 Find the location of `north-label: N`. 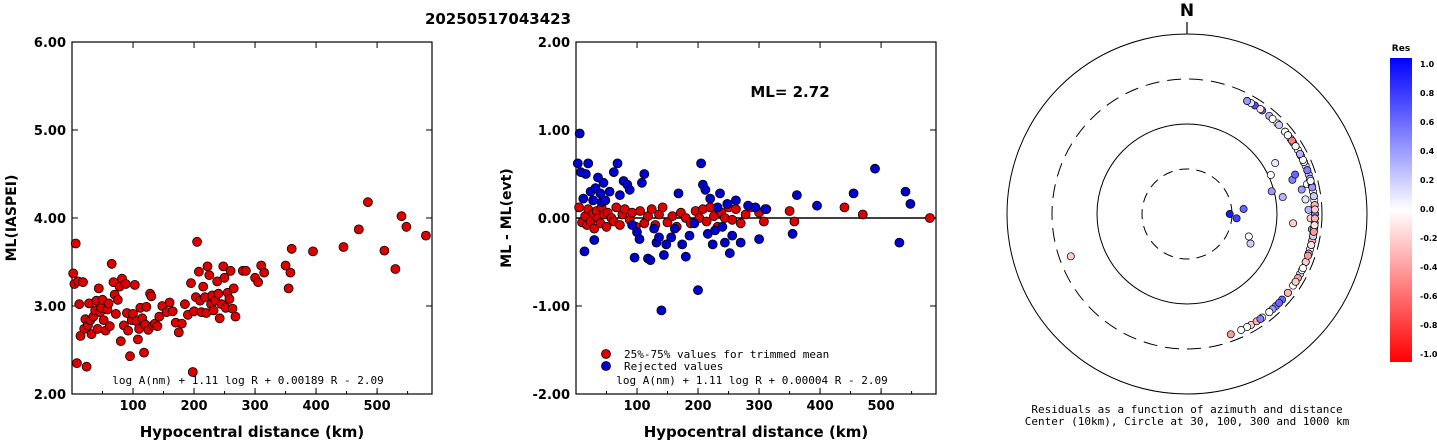

north-label: N is located at coordinates (1187, 11).